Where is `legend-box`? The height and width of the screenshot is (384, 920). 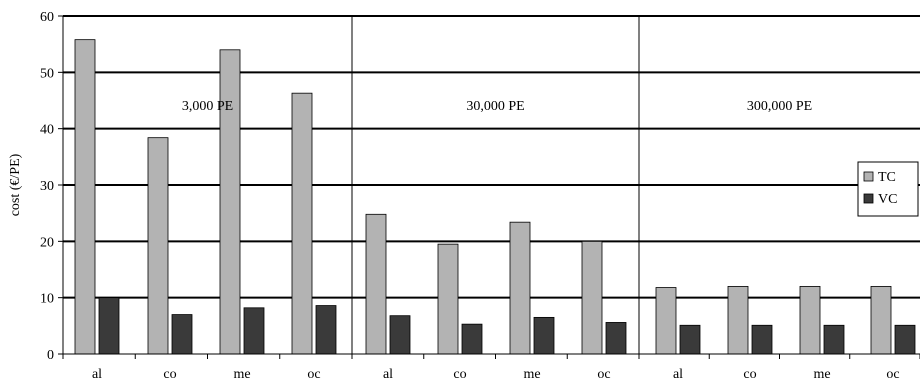 legend-box is located at coordinates (888, 189).